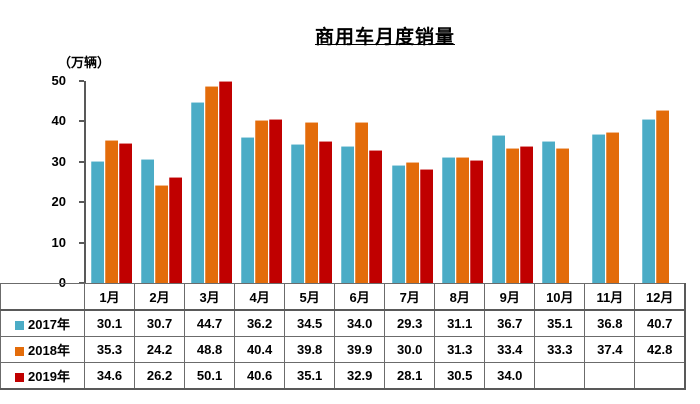 This screenshot has height=404, width=700. I want to click on value-cell: 44.7, so click(210, 323).